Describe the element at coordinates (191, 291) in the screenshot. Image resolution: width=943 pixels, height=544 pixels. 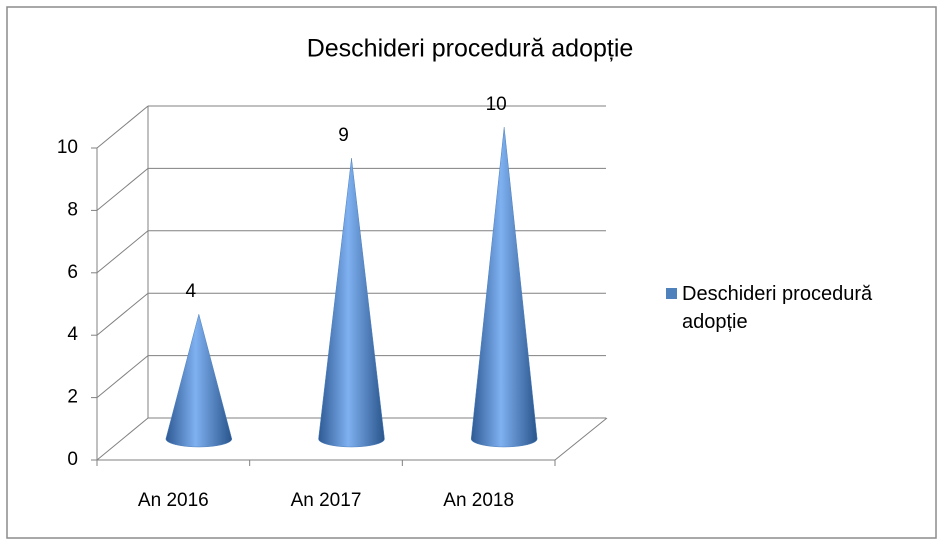
I see `data-label: 4` at that location.